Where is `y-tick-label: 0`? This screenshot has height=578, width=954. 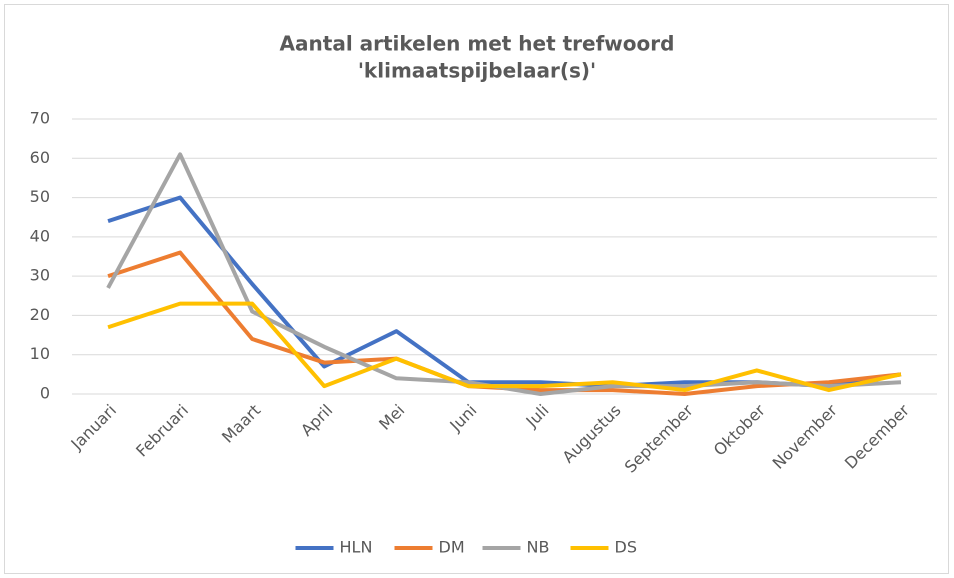
y-tick-label: 0 is located at coordinates (45, 393).